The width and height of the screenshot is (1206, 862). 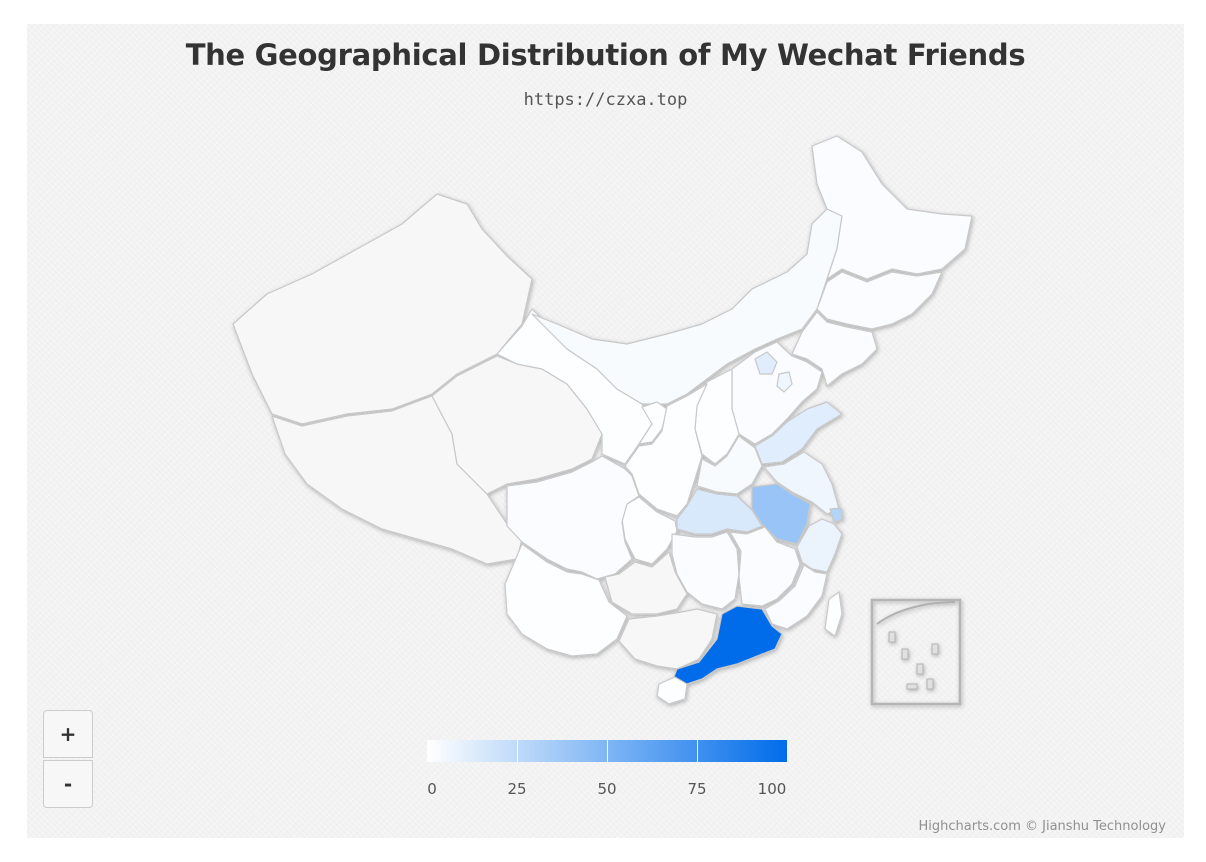 What do you see at coordinates (566, 600) in the screenshot?
I see `province-yunnan` at bounding box center [566, 600].